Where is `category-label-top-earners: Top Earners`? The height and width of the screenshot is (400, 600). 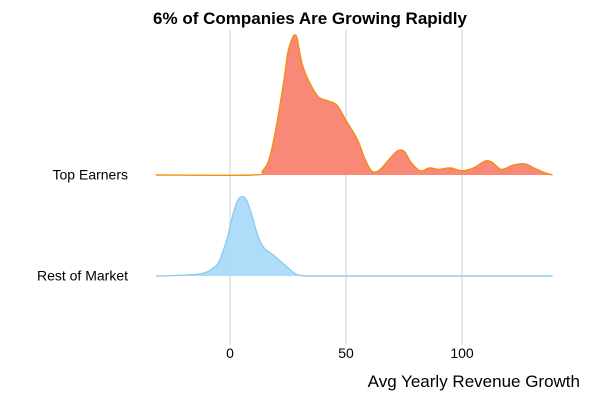 category-label-top-earners: Top Earners is located at coordinates (90, 175).